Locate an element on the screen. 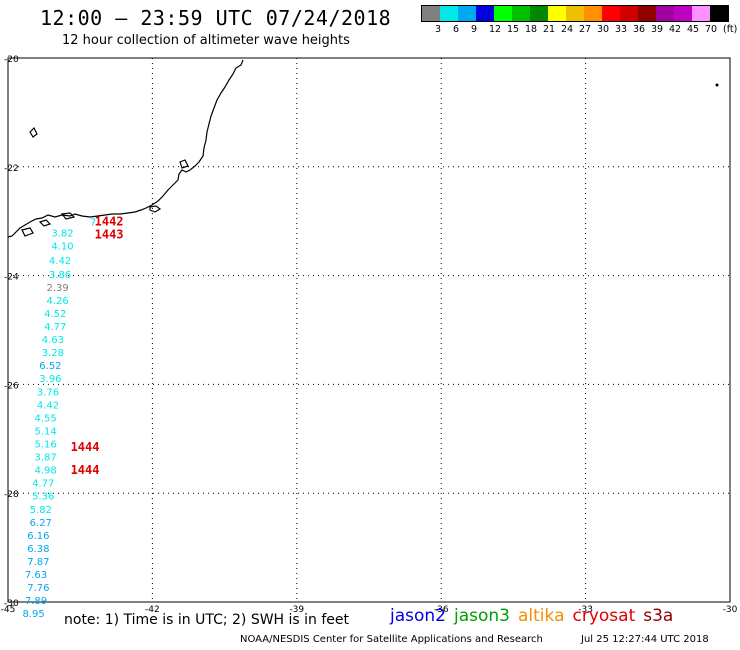  color-legend: 3 6 9 12 15 18 21 24 27 30 33 36 39 42 45 70 (ft) is located at coordinates (580, 20).